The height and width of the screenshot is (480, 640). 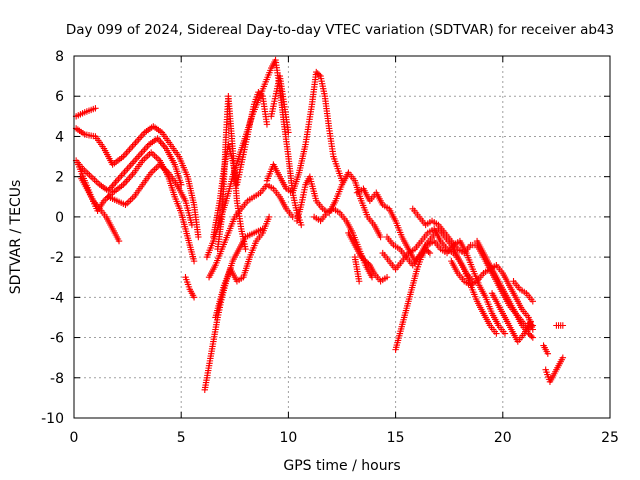 I want to click on y-tick-label: 6, so click(x=59, y=97).